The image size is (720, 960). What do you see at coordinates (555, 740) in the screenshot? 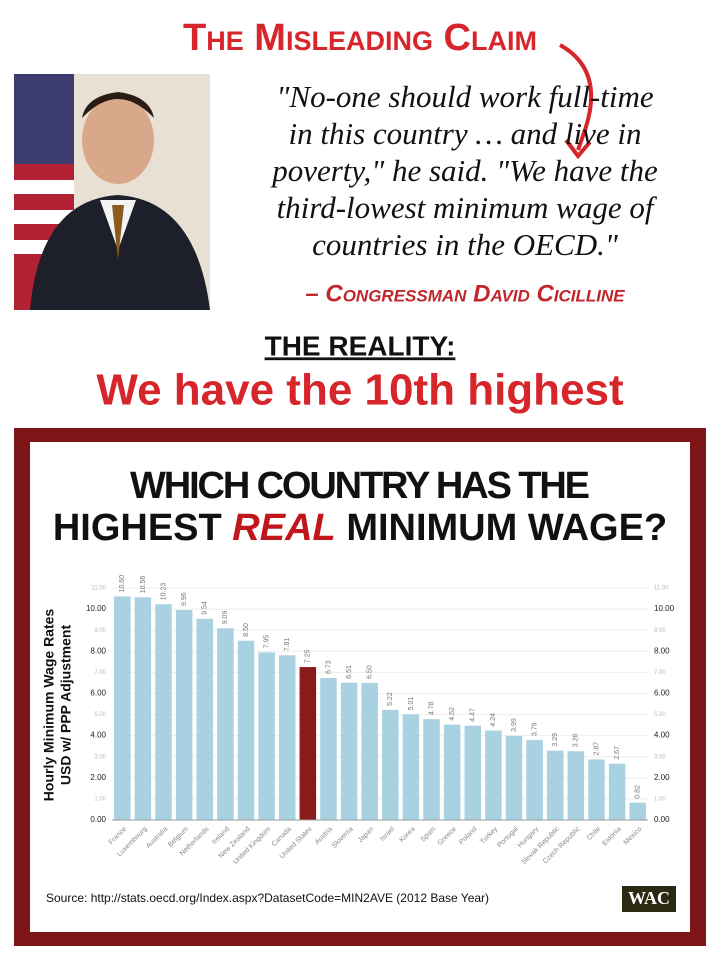
I see `value-label: 3.29` at bounding box center [555, 740].